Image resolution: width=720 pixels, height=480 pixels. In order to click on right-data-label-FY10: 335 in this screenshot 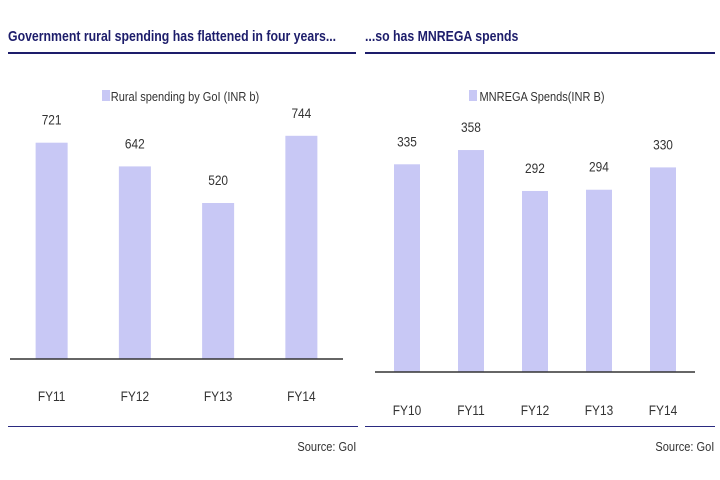, I will do `click(407, 141)`.